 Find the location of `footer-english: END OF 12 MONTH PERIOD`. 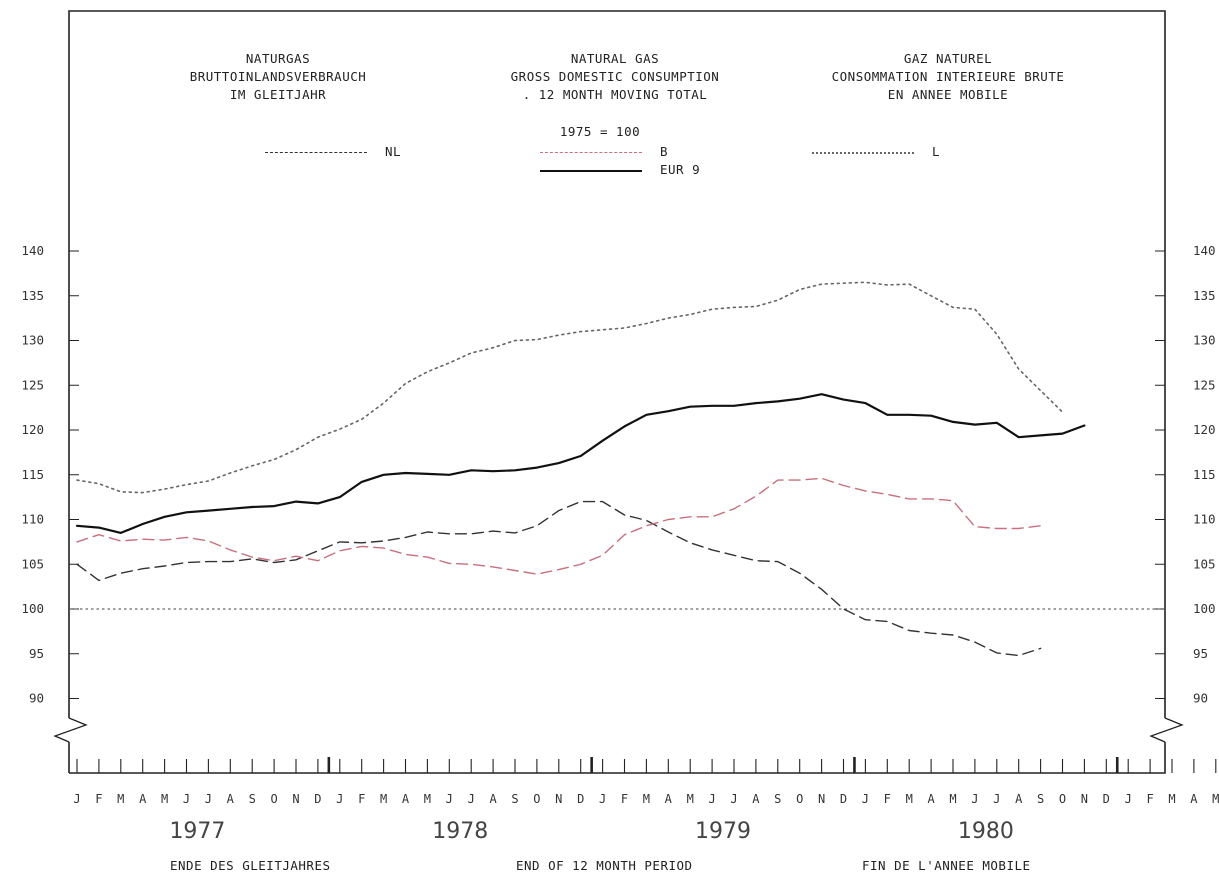

footer-english: END OF 12 MONTH PERIOD is located at coordinates (604, 865).